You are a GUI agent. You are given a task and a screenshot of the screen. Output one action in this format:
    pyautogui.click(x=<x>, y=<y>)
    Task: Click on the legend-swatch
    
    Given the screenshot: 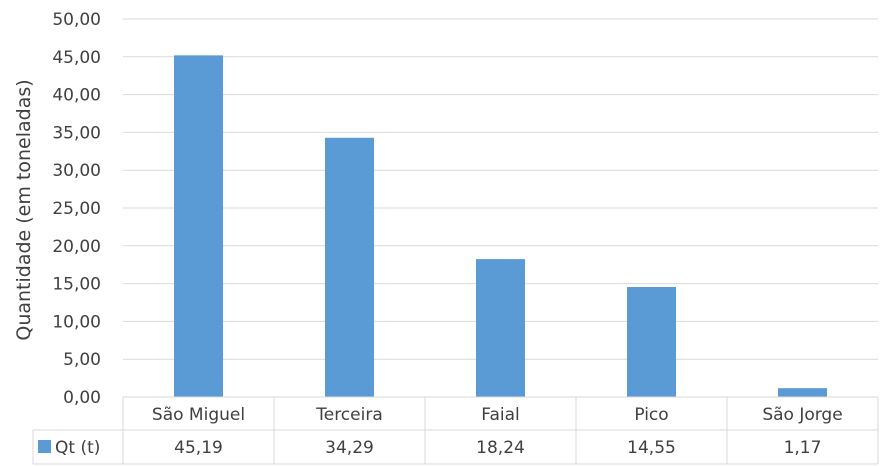 What is the action you would take?
    pyautogui.click(x=44, y=446)
    